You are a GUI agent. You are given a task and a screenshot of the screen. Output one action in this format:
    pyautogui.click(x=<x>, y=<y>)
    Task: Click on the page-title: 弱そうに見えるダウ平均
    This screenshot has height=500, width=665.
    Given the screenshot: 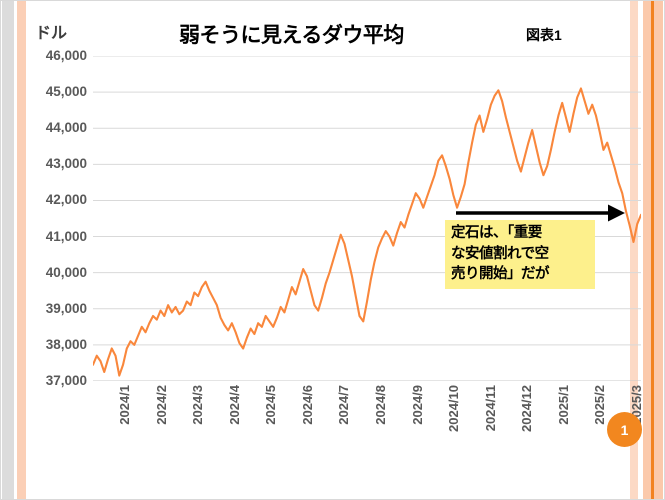 What is the action you would take?
    pyautogui.click(x=291, y=35)
    